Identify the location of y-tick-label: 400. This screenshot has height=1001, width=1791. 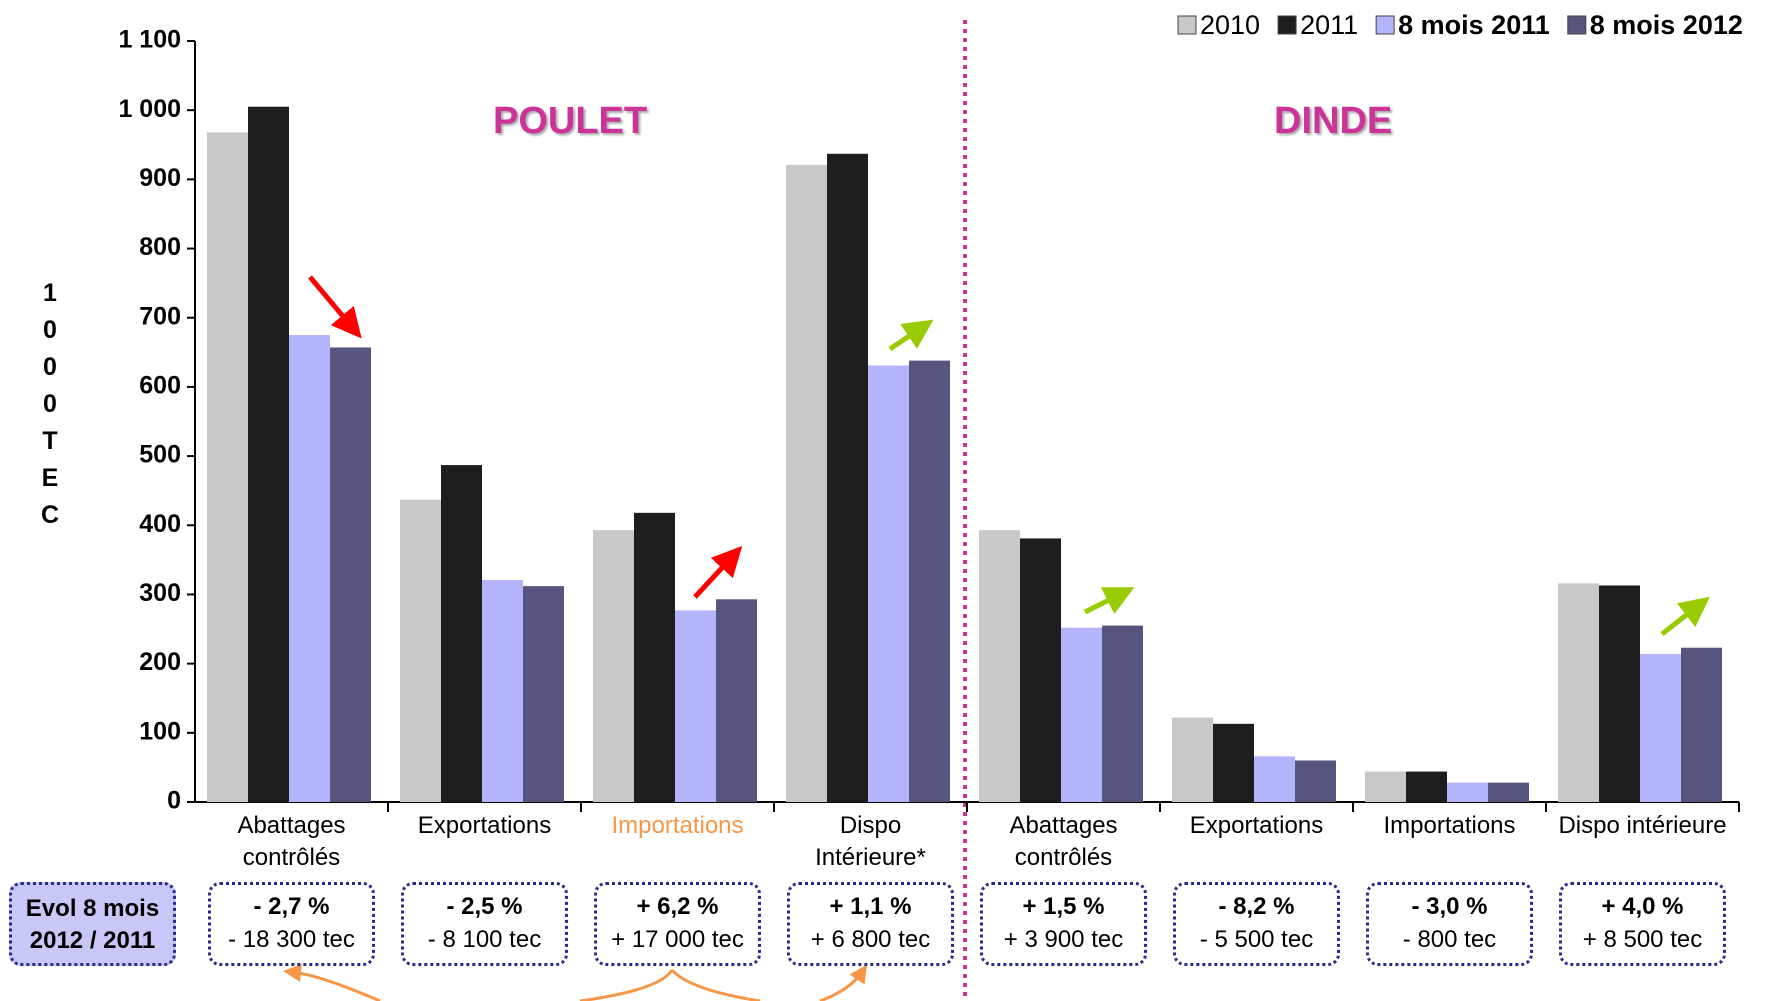
(160, 524).